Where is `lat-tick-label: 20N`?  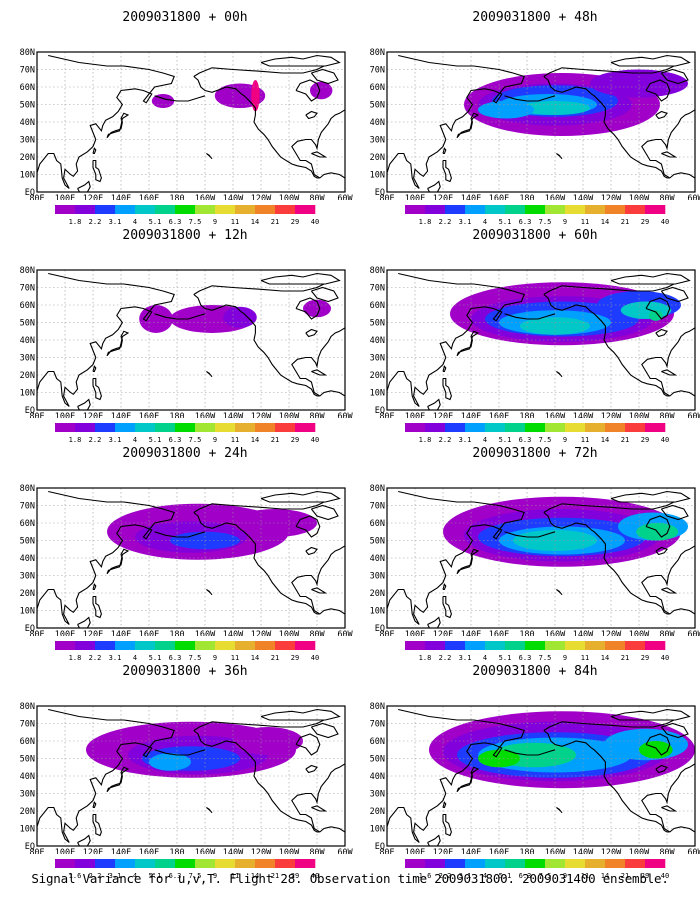
lat-tick-label: 20N is located at coordinates (377, 376).